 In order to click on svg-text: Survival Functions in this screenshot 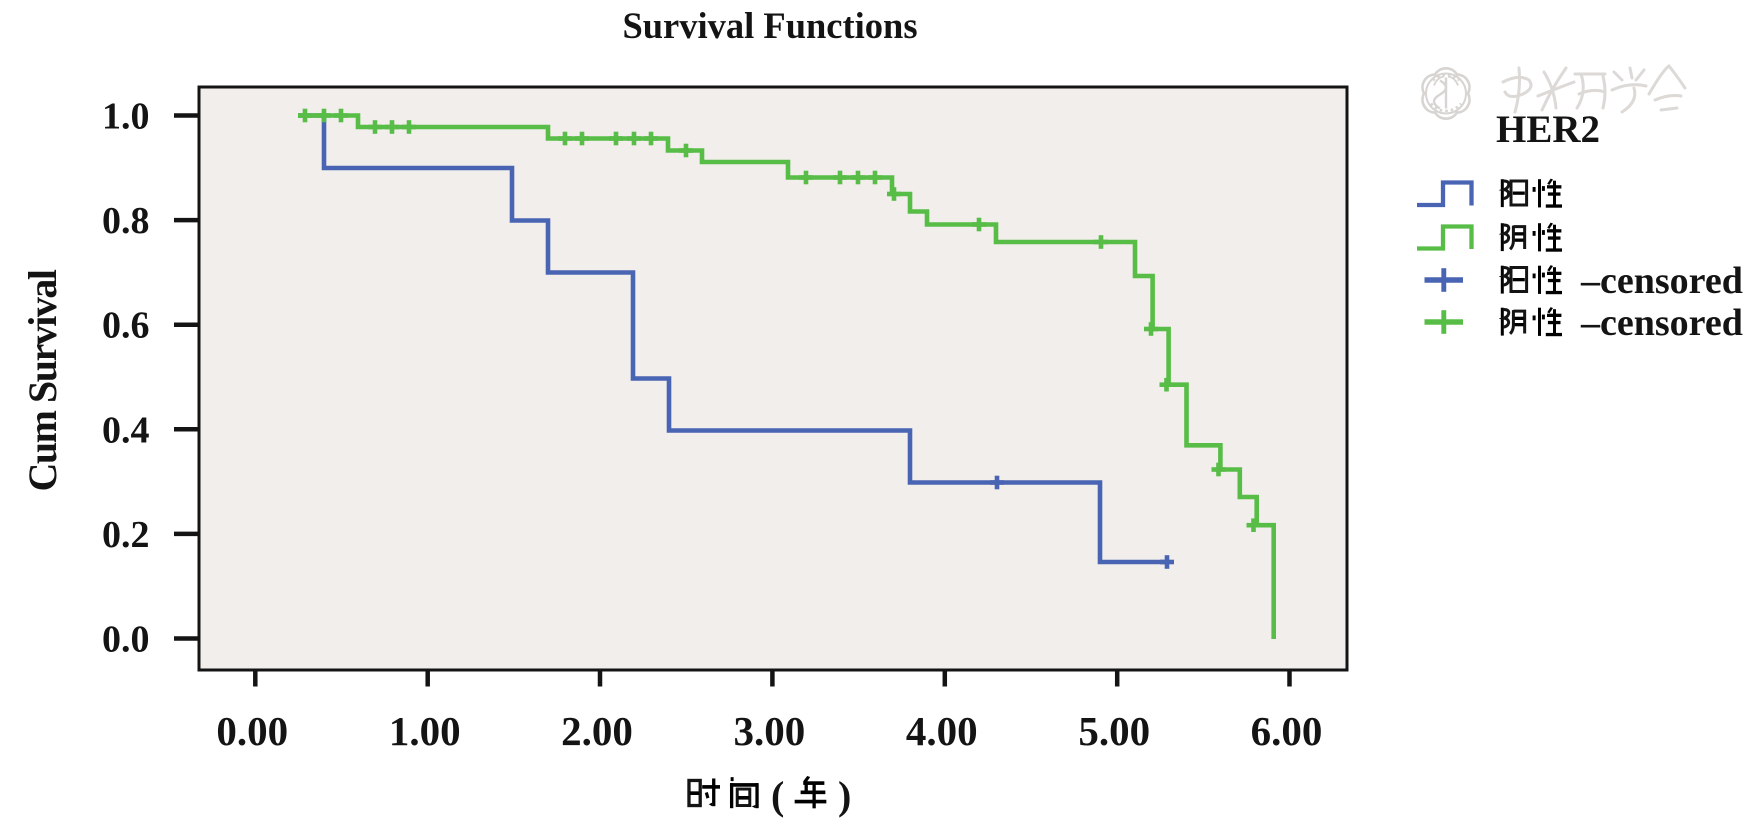, I will do `click(769, 25)`.